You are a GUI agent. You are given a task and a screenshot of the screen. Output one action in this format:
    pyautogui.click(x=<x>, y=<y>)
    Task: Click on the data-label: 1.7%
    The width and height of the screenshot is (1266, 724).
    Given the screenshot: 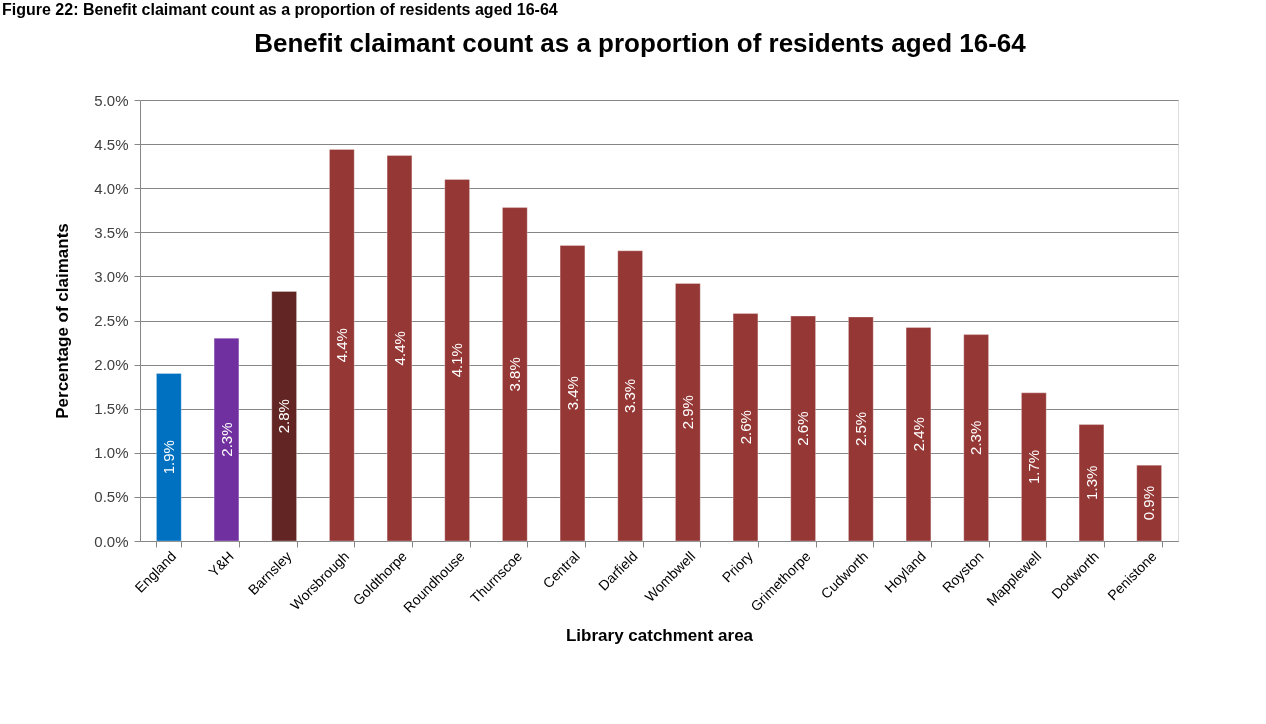 What is the action you would take?
    pyautogui.click(x=1033, y=467)
    